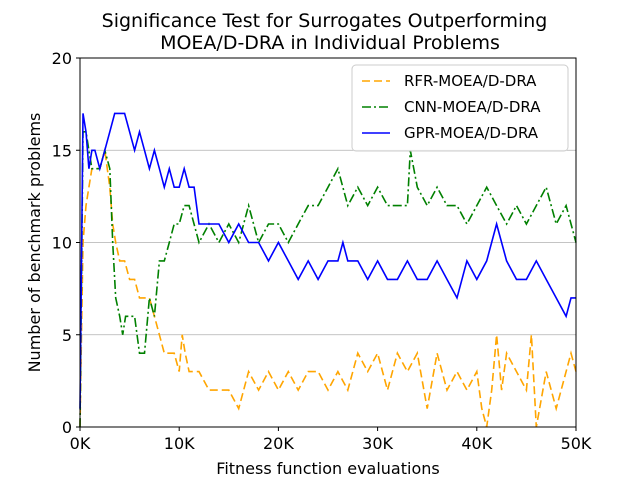  Describe the element at coordinates (67, 427) in the screenshot. I see `y-tick-label: 0` at that location.